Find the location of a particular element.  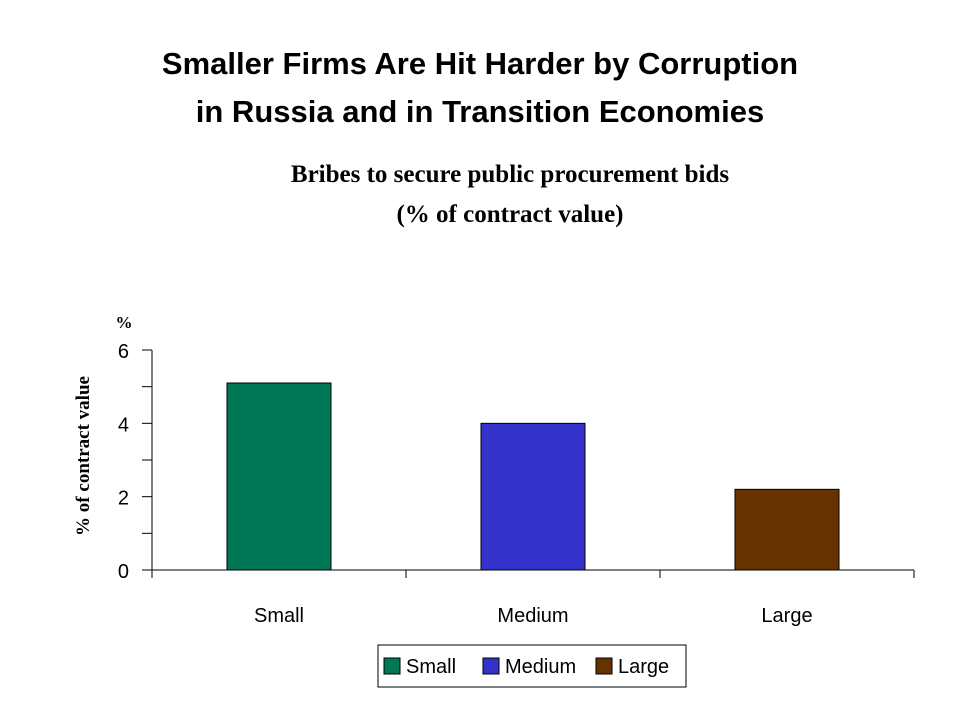

legend: Small Medium Large is located at coordinates (532, 666).